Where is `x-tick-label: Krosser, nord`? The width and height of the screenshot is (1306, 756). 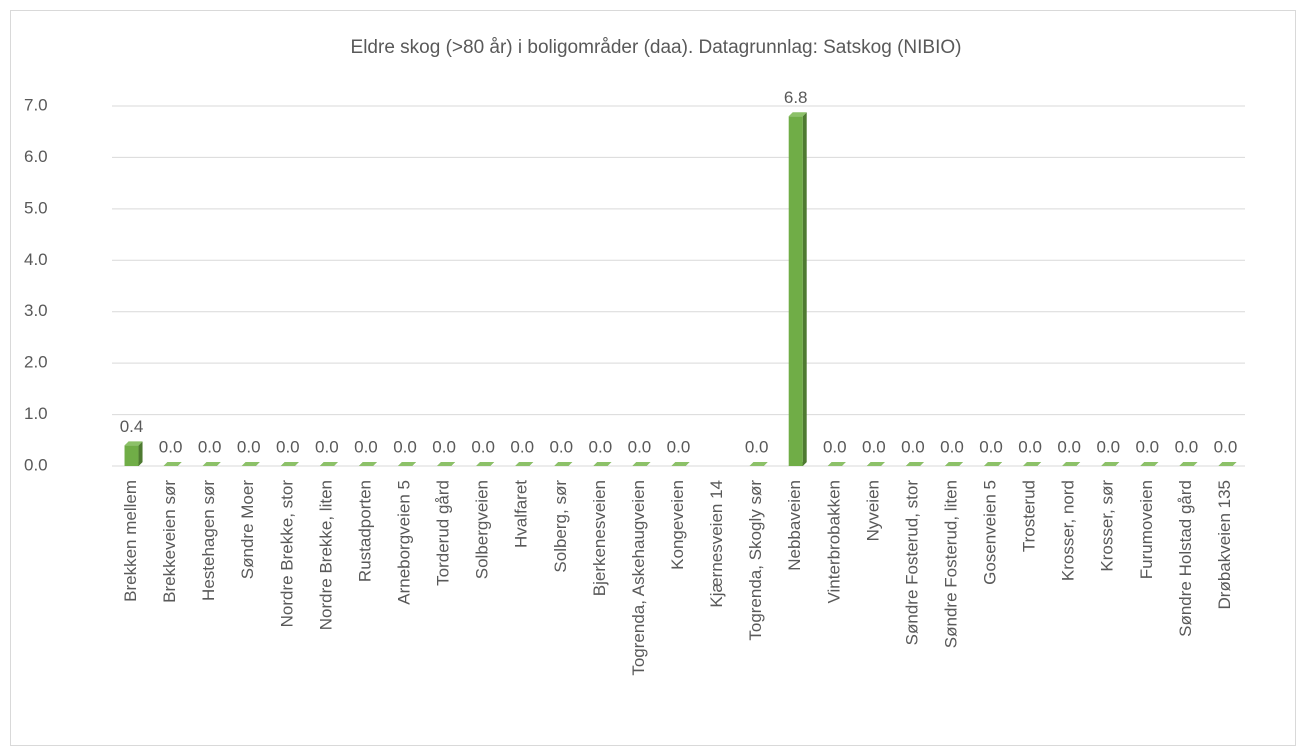 x-tick-label: Krosser, nord is located at coordinates (1068, 530).